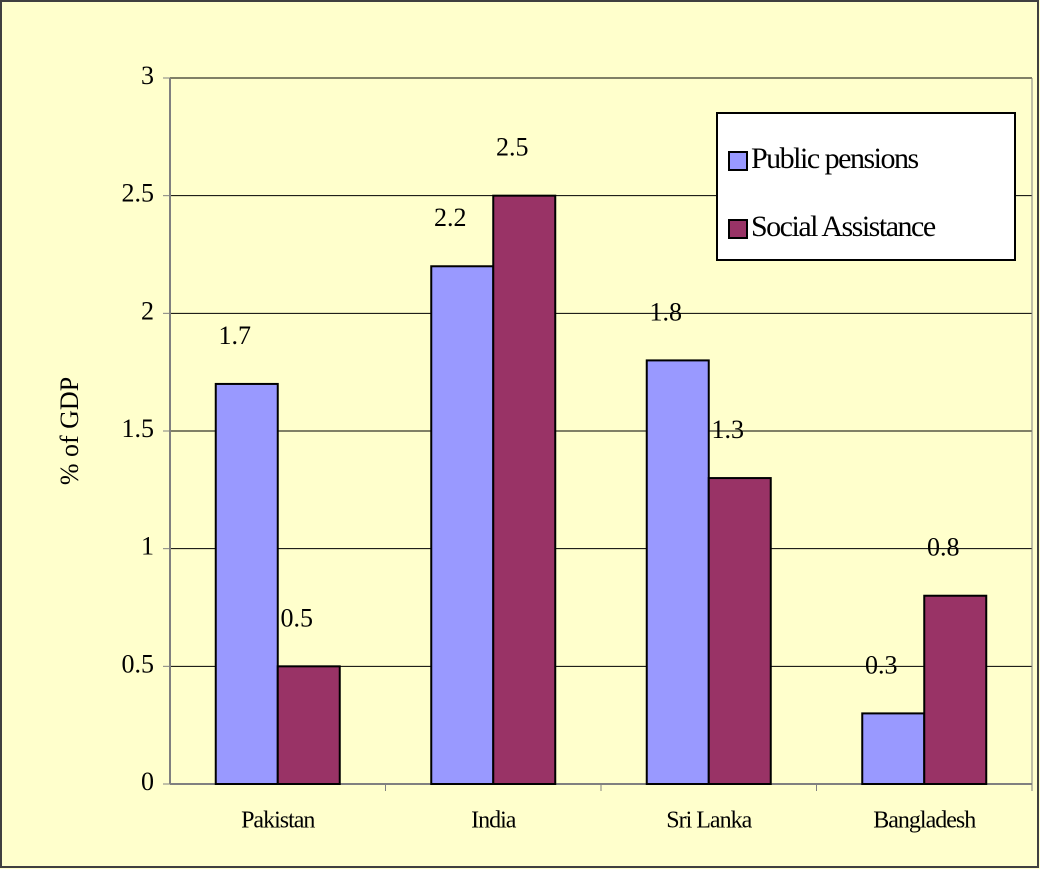 This screenshot has height=869, width=1040. I want to click on value-label: 2.5, so click(512, 147).